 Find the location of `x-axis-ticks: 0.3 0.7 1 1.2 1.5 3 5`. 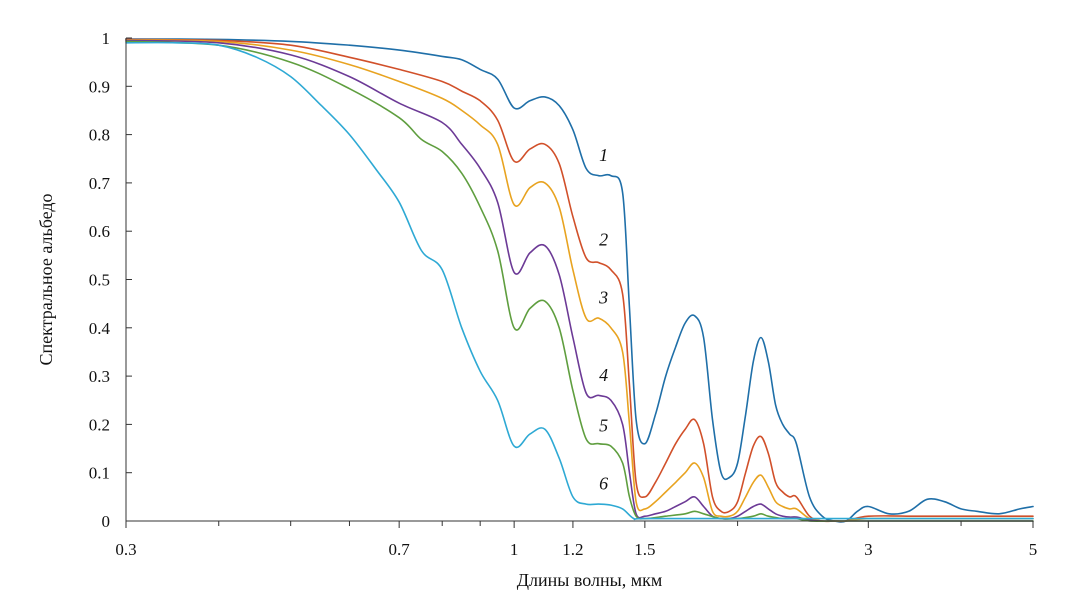

x-axis-ticks: 0.3 0.7 1 1.2 1.5 3 5 is located at coordinates (576, 540).